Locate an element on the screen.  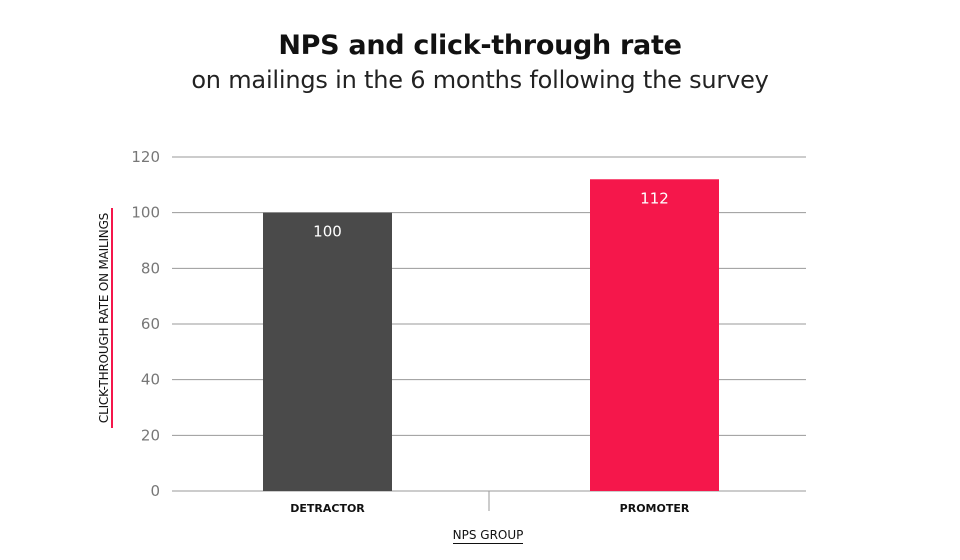
y-tick-label: 100 is located at coordinates (145, 213).